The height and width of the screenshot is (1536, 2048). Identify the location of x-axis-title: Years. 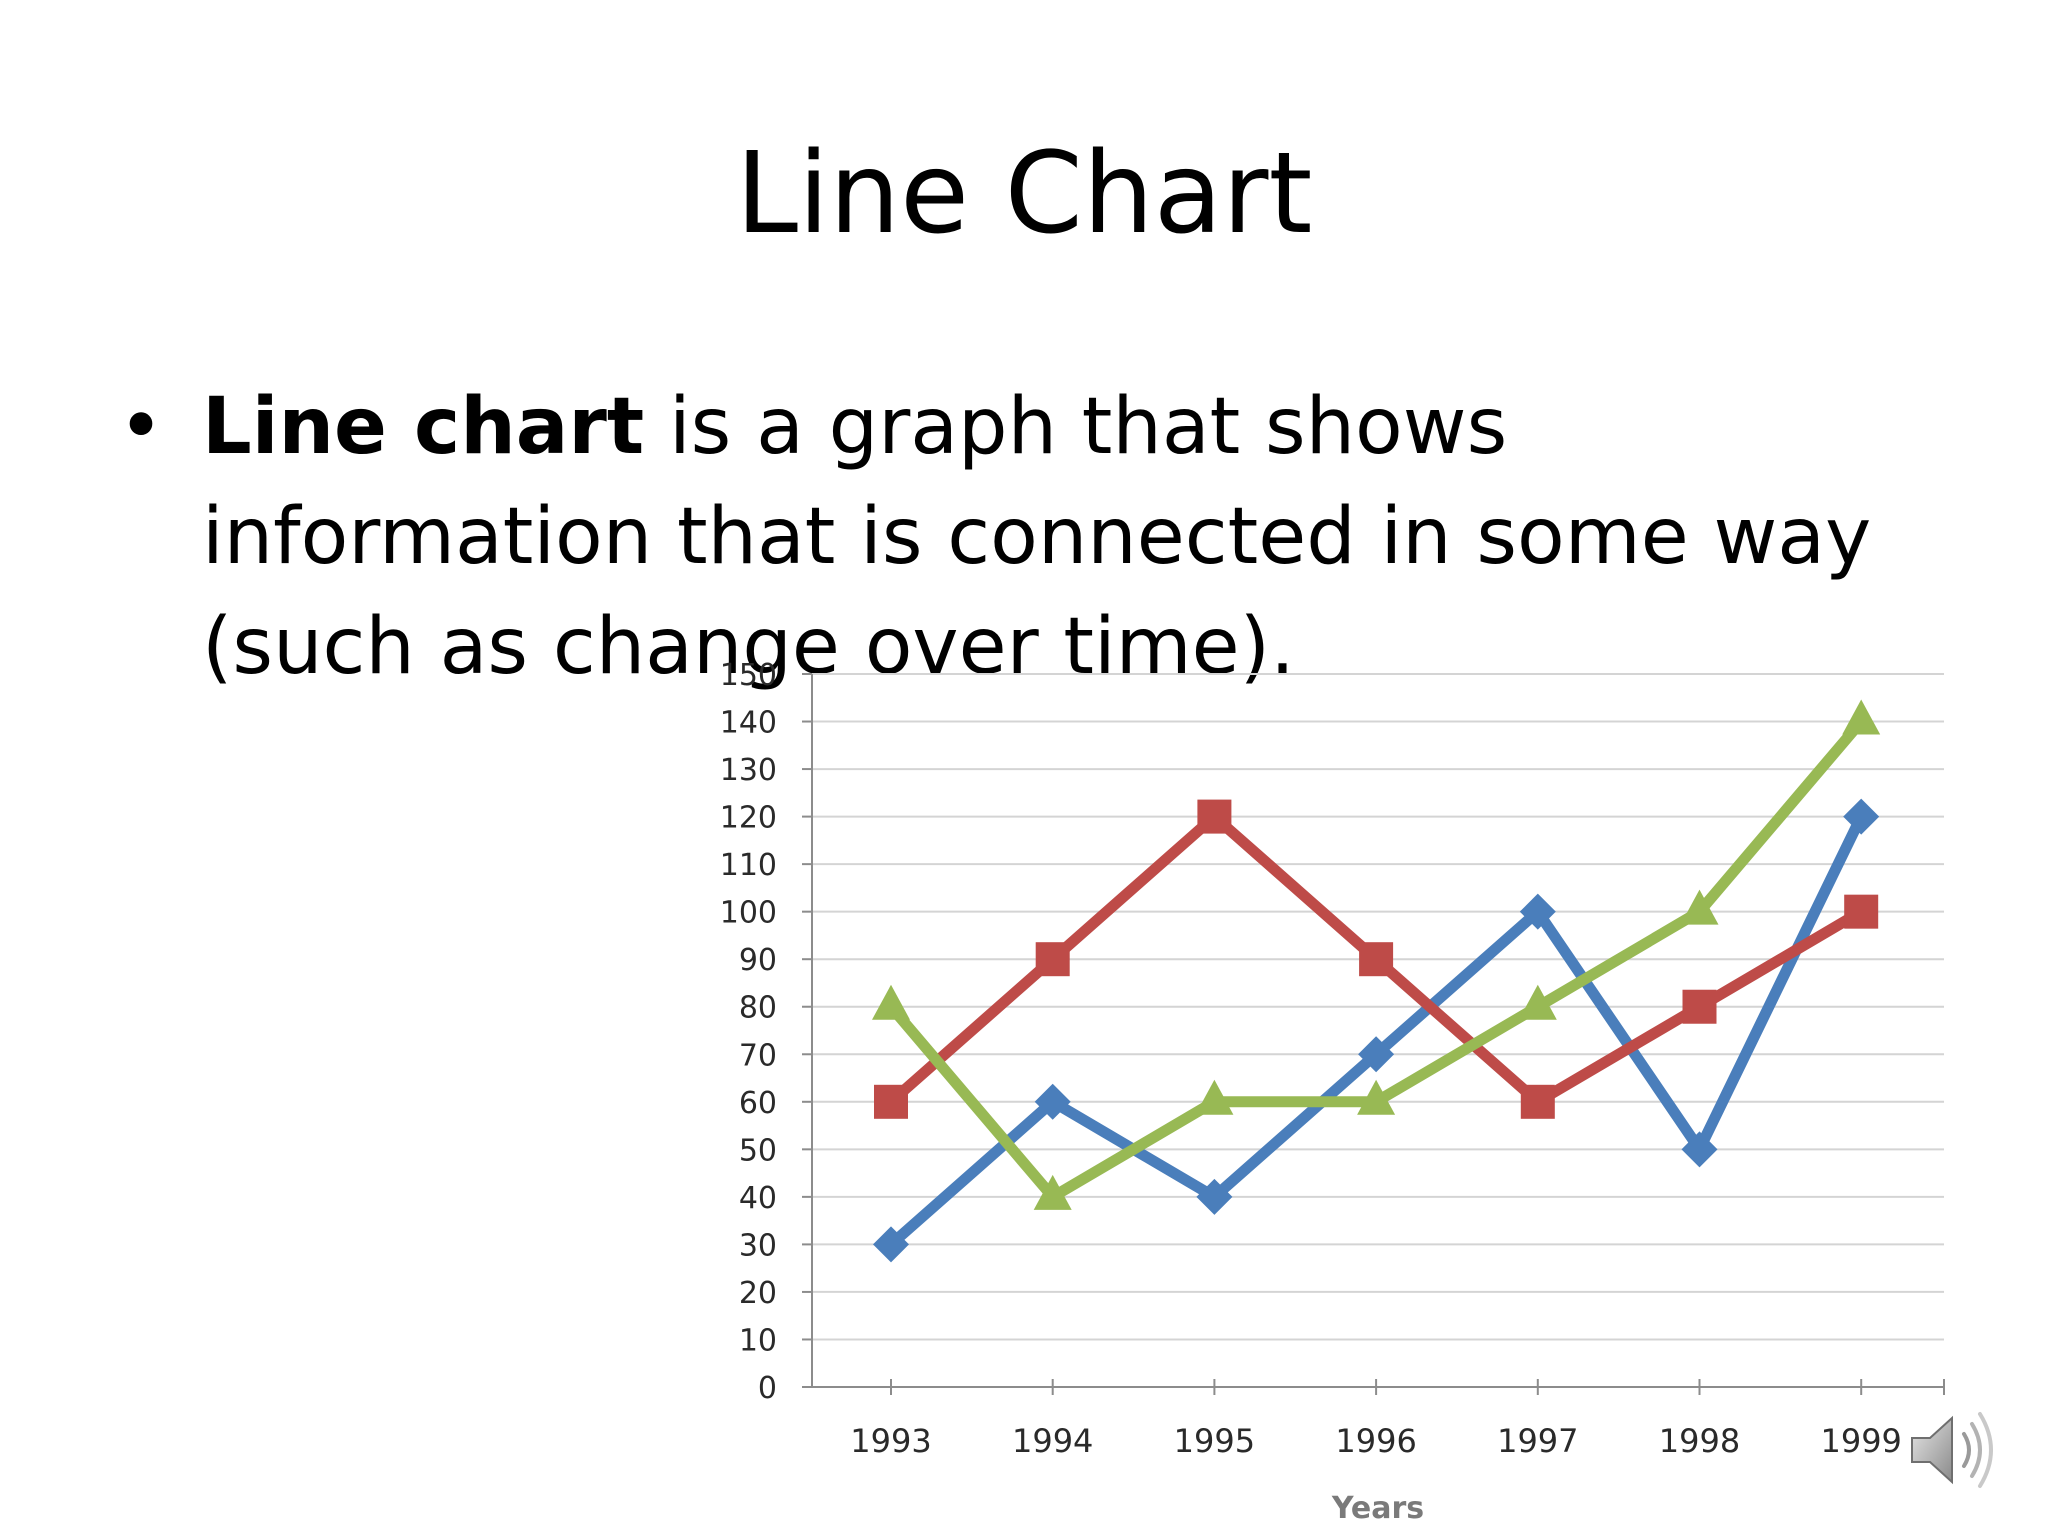
(1377, 1508).